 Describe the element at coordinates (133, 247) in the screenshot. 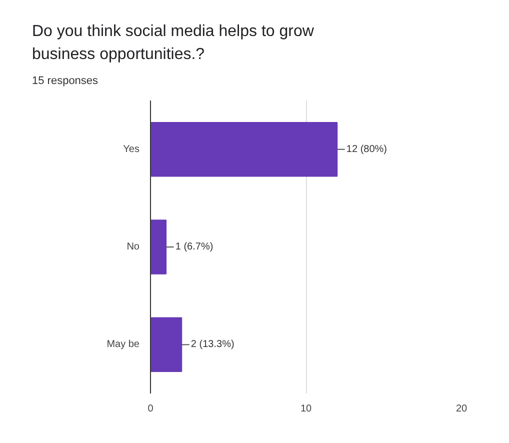

I see `y-tick-label: No` at that location.